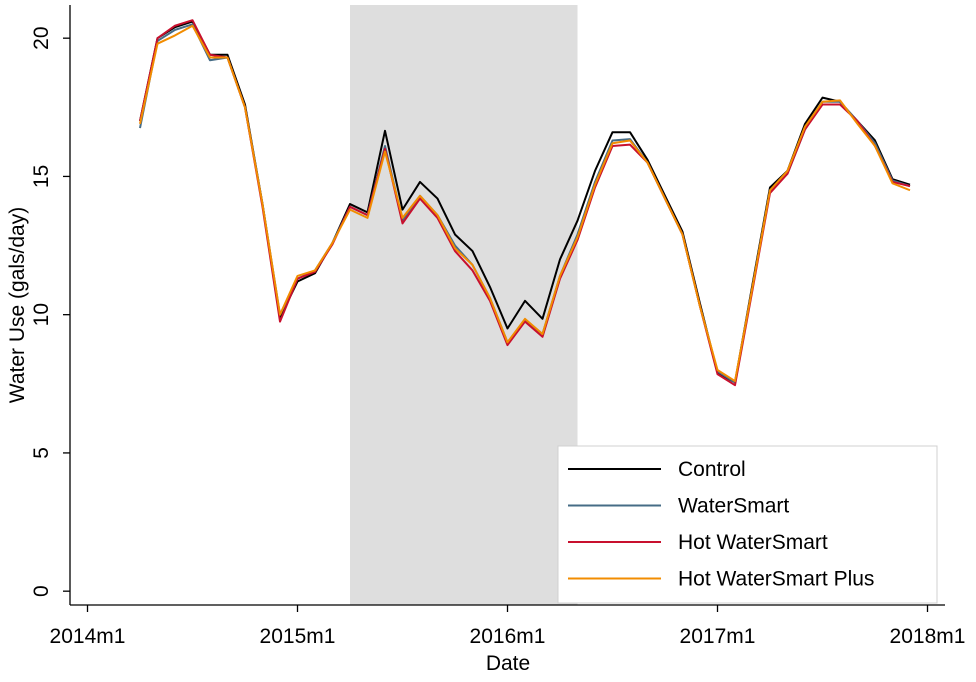 The height and width of the screenshot is (682, 976). I want to click on x-tick-label: 2016m1, so click(508, 636).